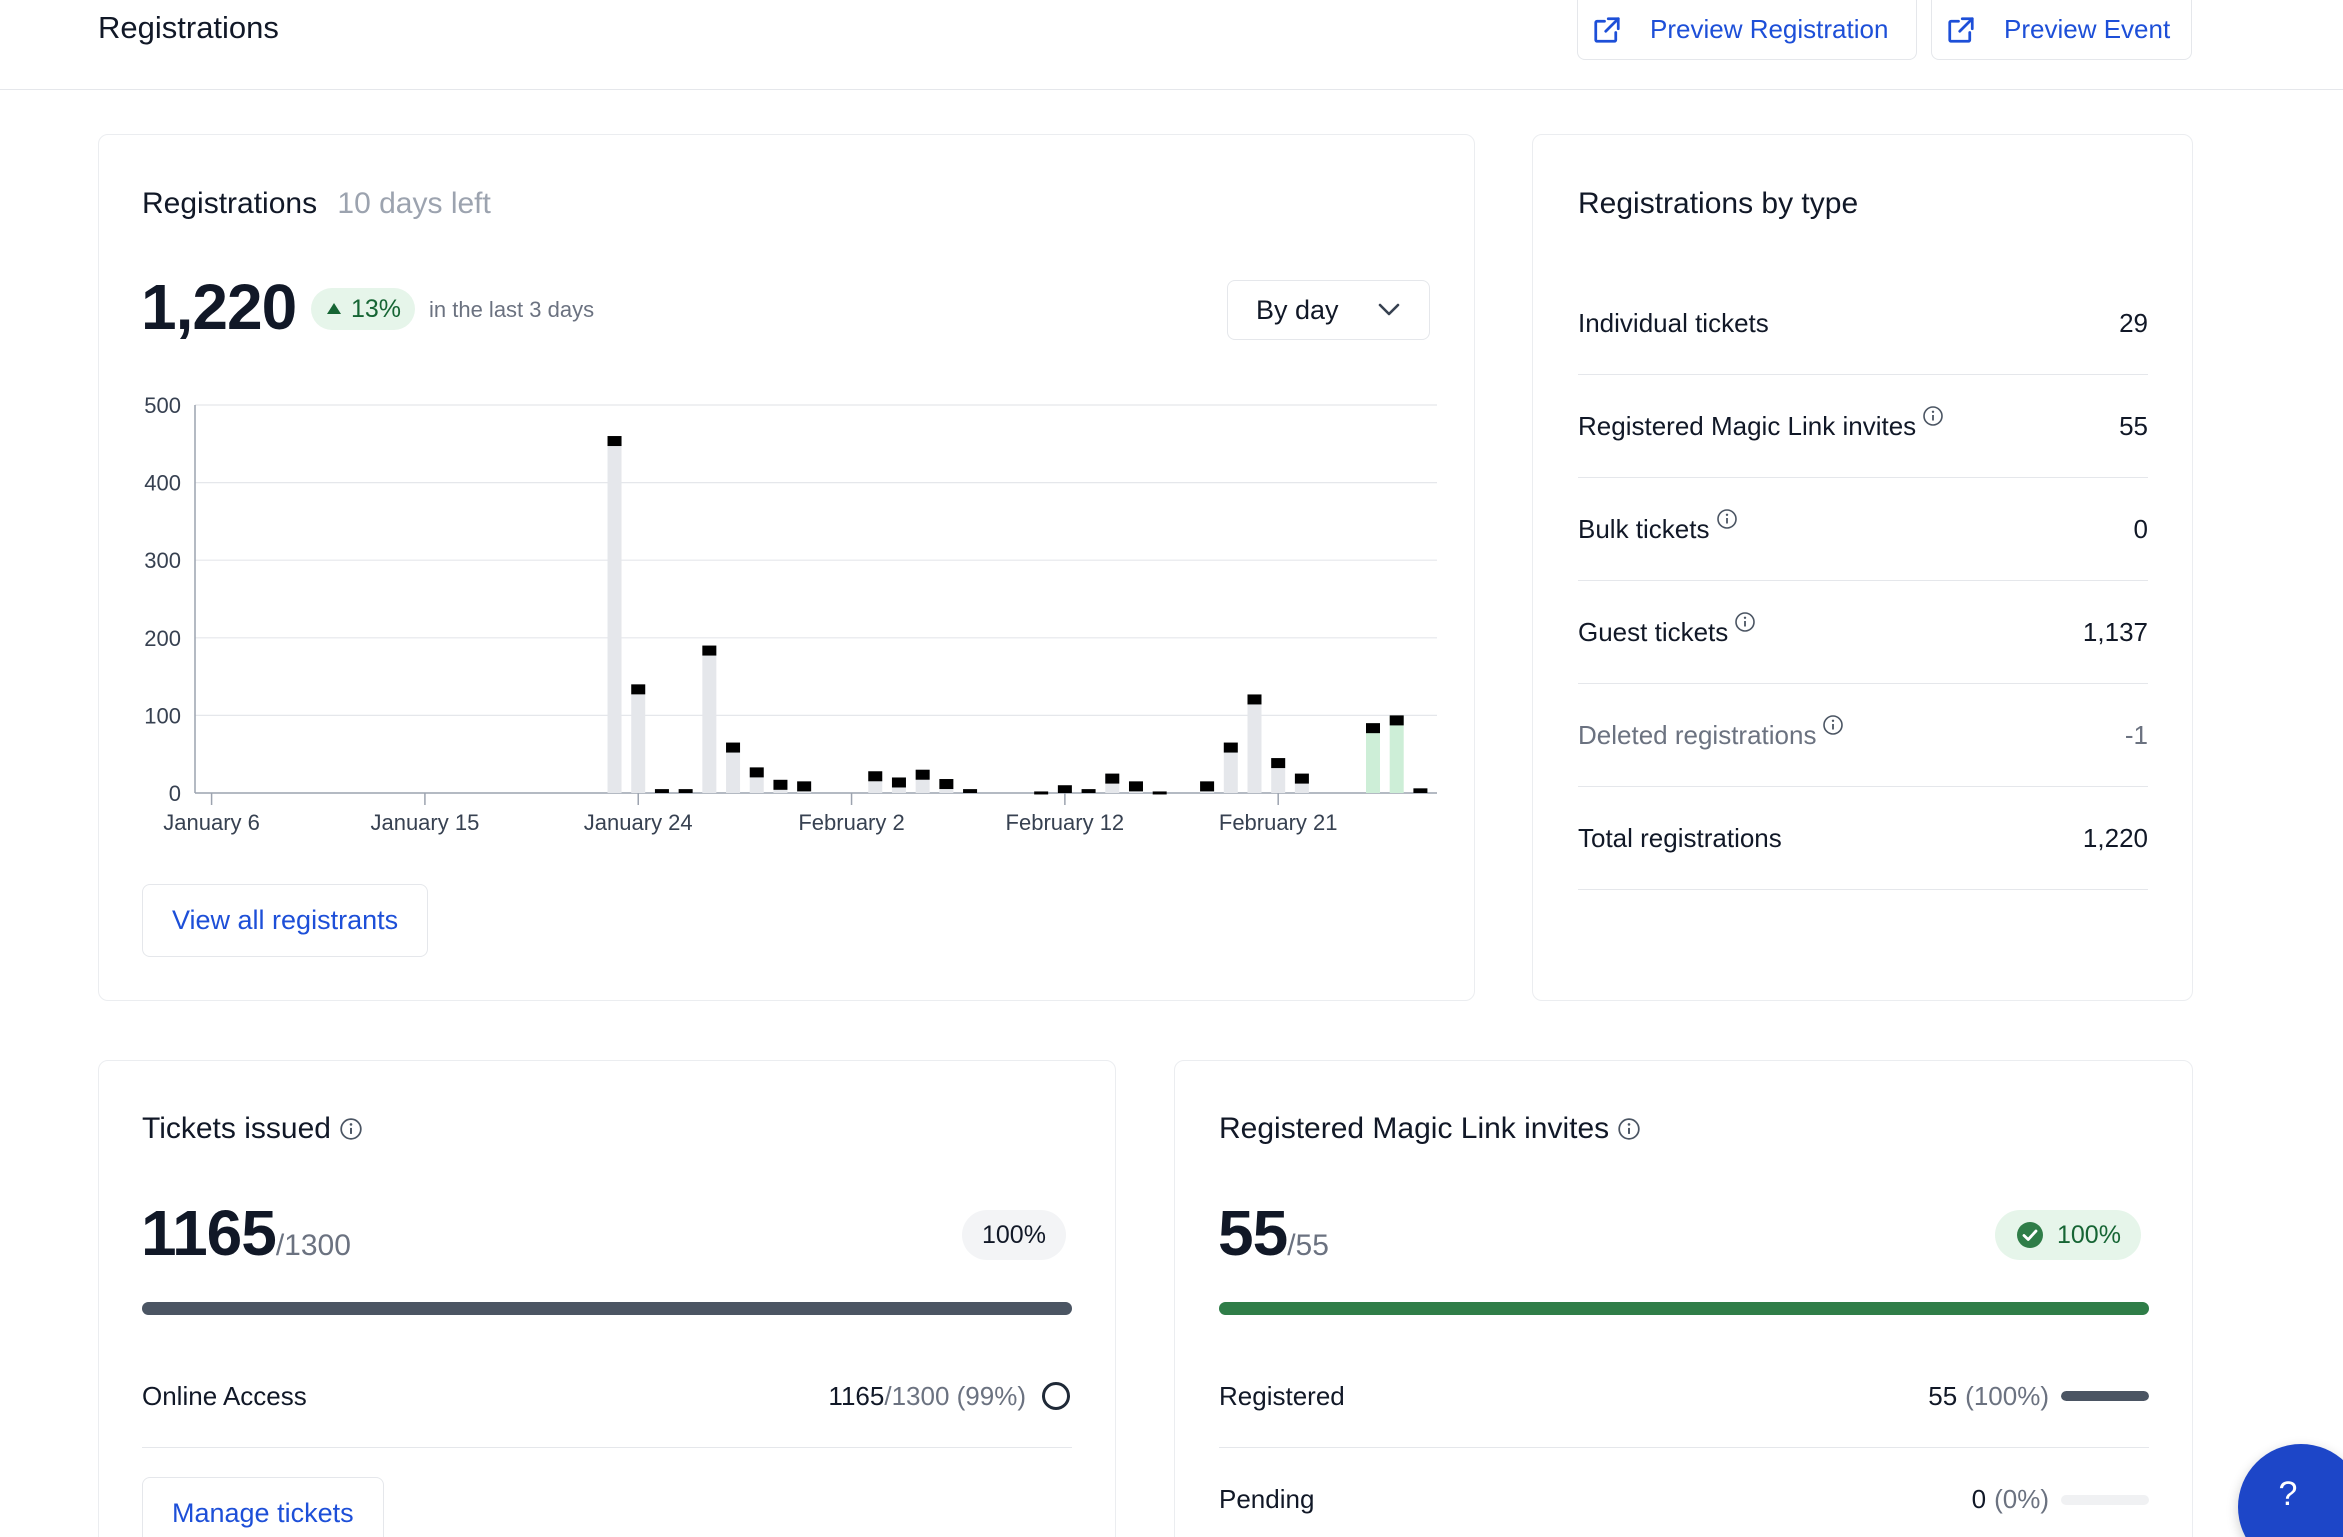 The height and width of the screenshot is (1537, 2343). What do you see at coordinates (1308, 1245) in the screenshot?
I see `magic-link-total: /55` at bounding box center [1308, 1245].